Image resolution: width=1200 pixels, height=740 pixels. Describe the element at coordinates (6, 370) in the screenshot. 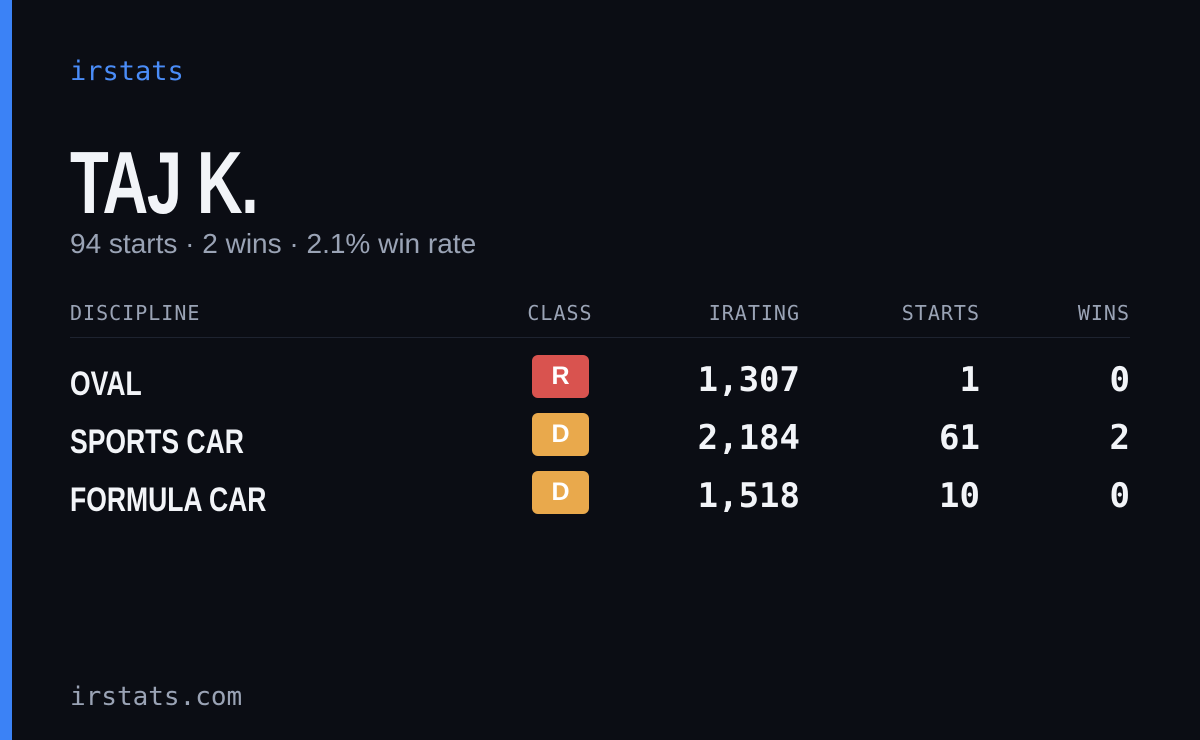

I see `accent-bar` at that location.